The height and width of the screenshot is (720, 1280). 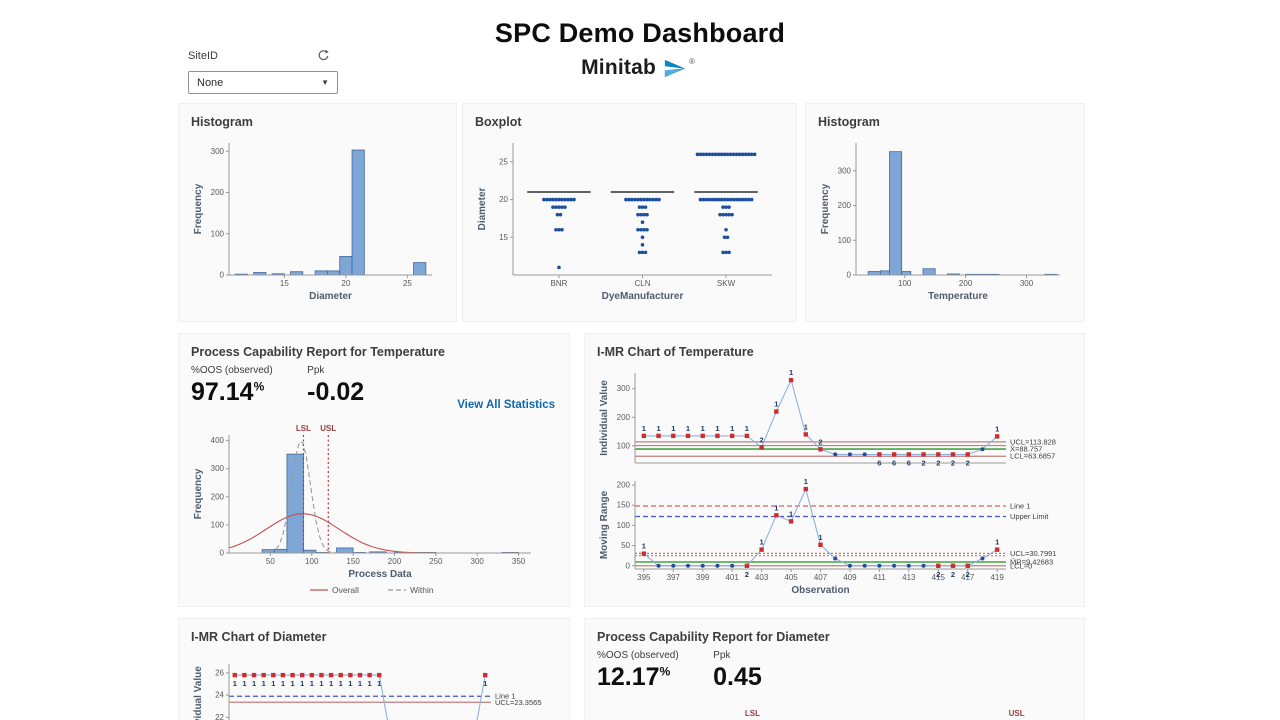 What do you see at coordinates (422, 590) in the screenshot?
I see `svg-text: Within` at bounding box center [422, 590].